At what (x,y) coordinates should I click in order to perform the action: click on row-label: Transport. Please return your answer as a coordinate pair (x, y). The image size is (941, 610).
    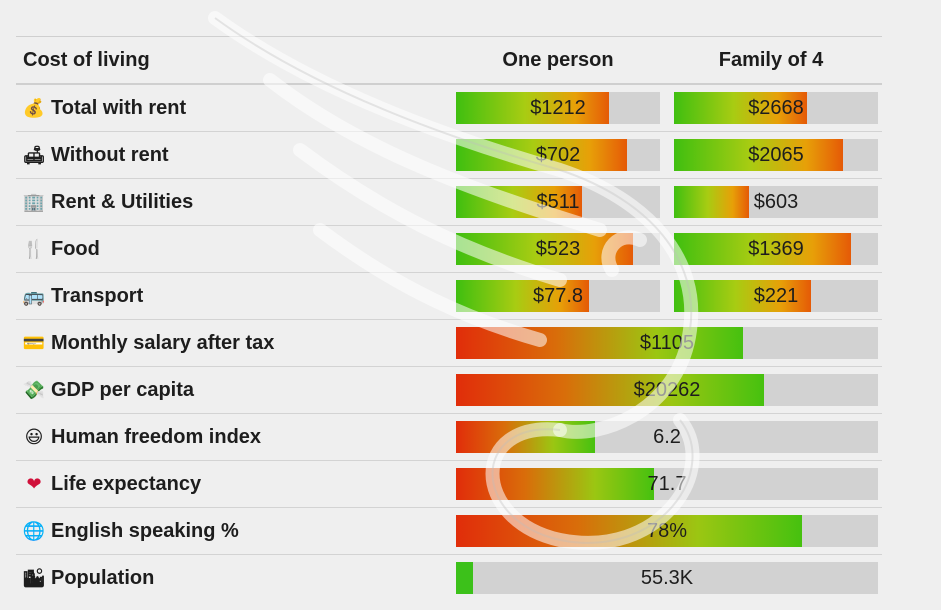
    Looking at the image, I should click on (97, 295).